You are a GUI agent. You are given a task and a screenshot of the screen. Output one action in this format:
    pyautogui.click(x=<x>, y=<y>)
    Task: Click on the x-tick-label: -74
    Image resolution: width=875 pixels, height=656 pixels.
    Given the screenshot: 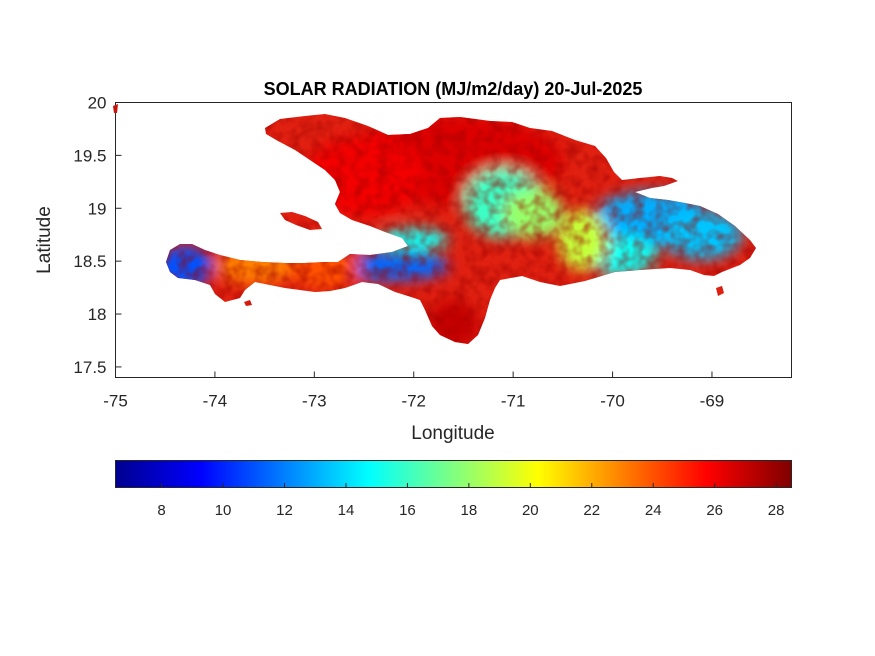 What is the action you would take?
    pyautogui.click(x=215, y=401)
    